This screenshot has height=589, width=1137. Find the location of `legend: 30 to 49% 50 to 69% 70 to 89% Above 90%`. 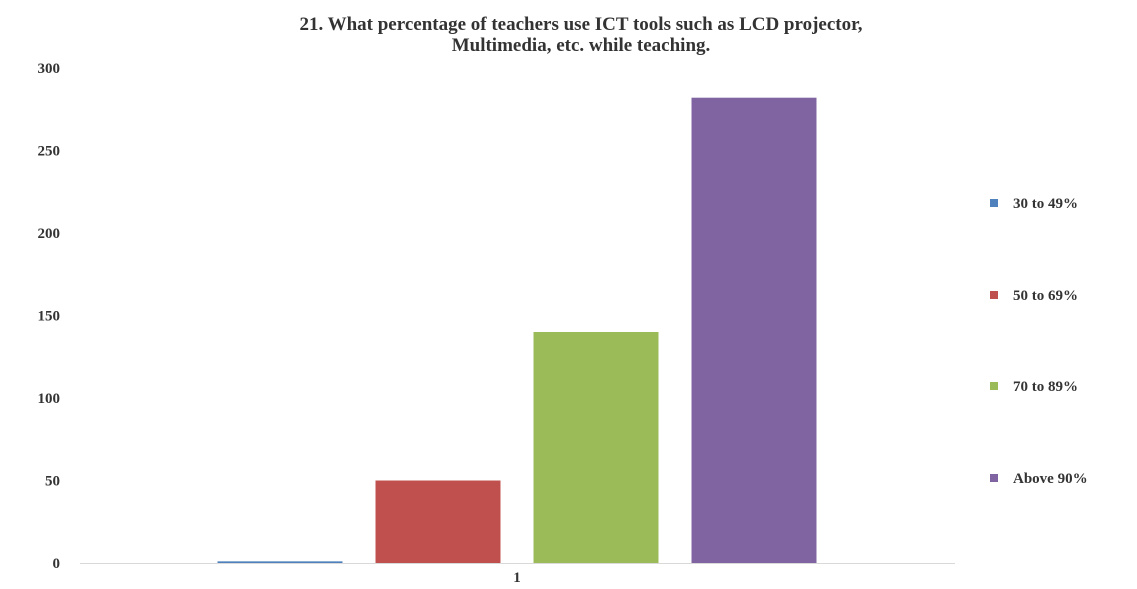

legend: 30 to 49% 50 to 69% 70 to 89% Above 90% is located at coordinates (1039, 341).